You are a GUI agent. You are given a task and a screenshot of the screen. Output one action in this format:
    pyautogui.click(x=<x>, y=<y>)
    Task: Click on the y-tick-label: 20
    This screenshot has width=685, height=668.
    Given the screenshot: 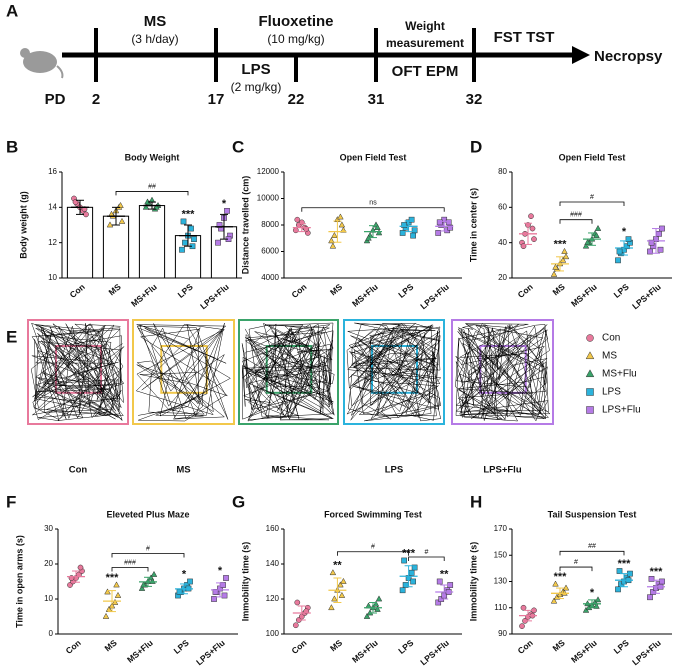 What is the action you would take?
    pyautogui.click(x=502, y=277)
    